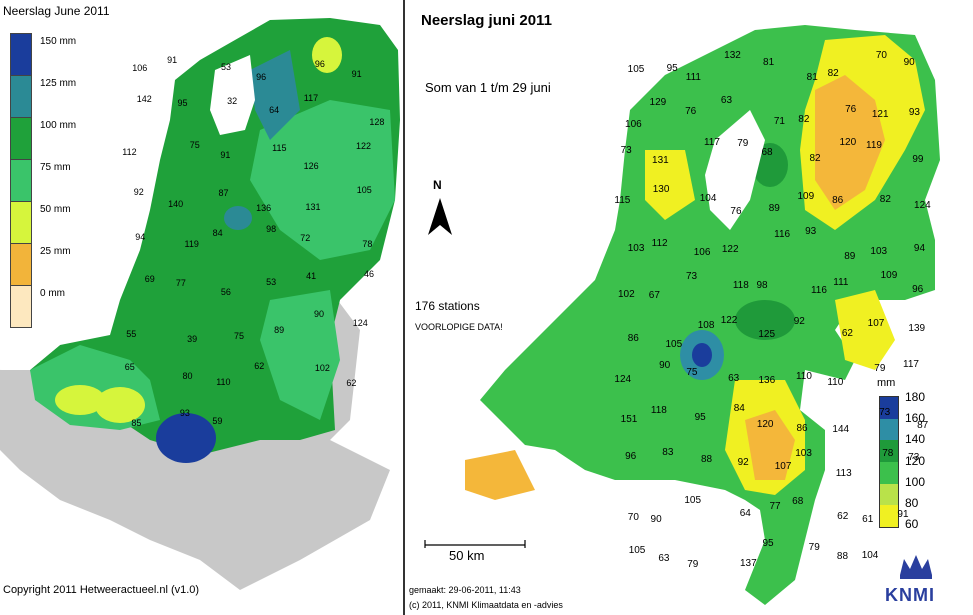 Image resolution: width=973 pixels, height=615 pixels. I want to click on right-copyright: (c) 2011, KNMI Klimaatdata en -advies, so click(486, 605).